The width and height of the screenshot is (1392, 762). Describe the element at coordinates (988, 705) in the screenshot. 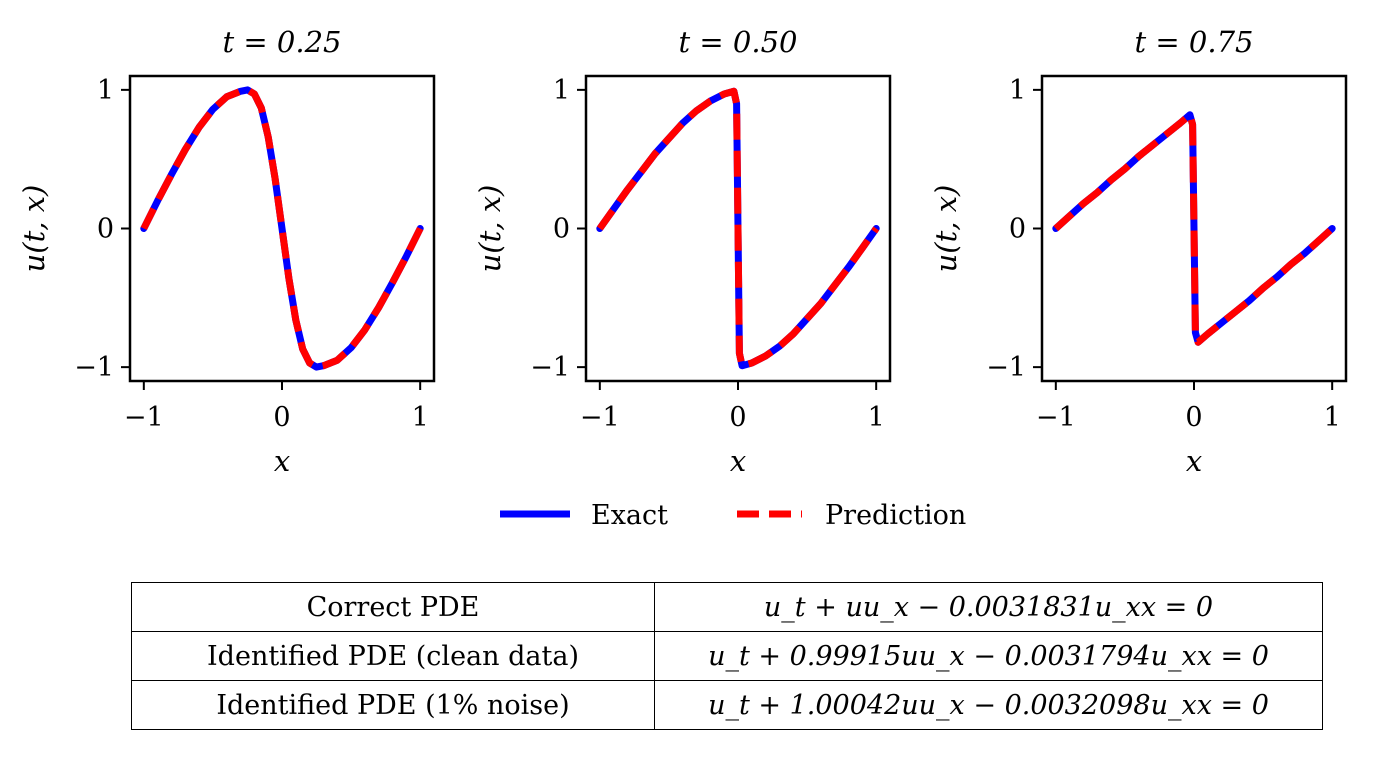

I see `table-cell-equation: u_t + 1.00042uu_x − 0.0032098u_xx = 0` at that location.